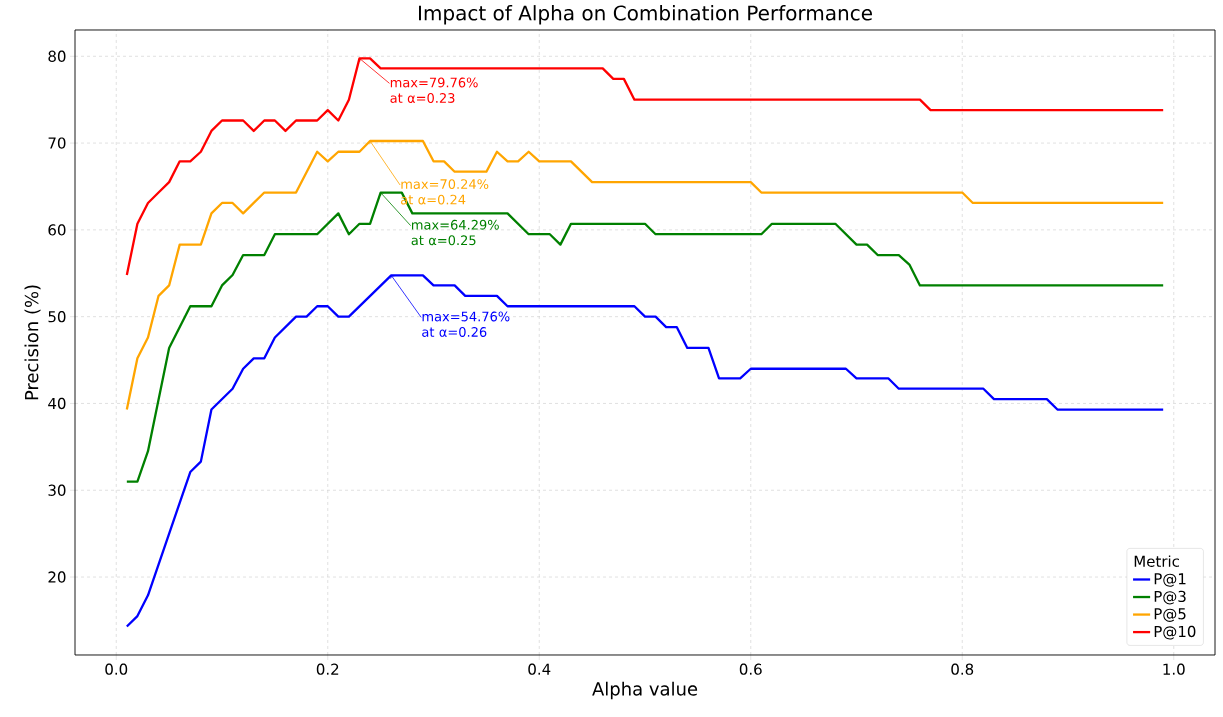 This screenshot has width=1223, height=717. Describe the element at coordinates (962, 669) in the screenshot. I see `x-tick-label: 0.8` at that location.